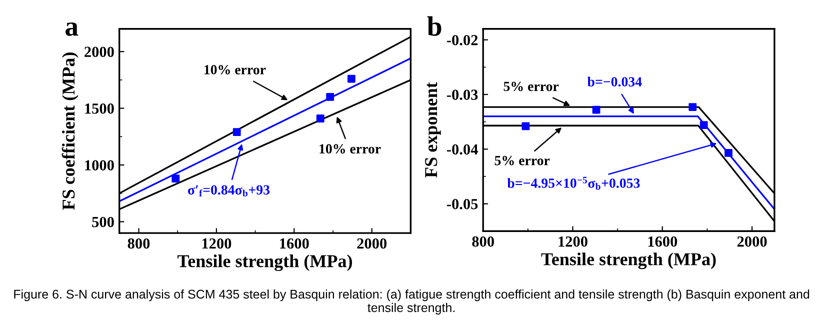 The image size is (823, 321). What do you see at coordinates (99, 108) in the screenshot?
I see `y-tick-label: 1500` at bounding box center [99, 108].